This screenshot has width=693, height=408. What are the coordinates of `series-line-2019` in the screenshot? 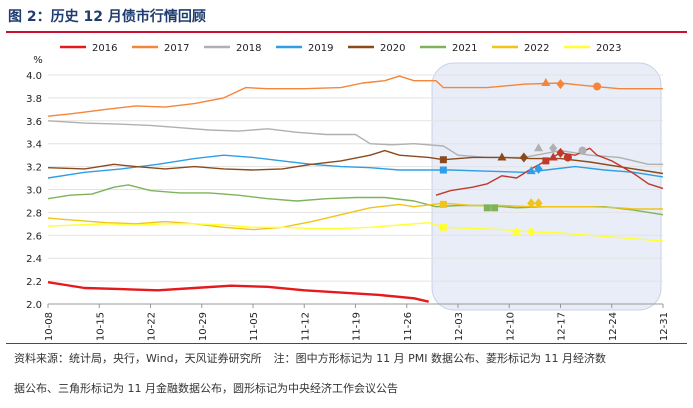 It's located at (355, 166).